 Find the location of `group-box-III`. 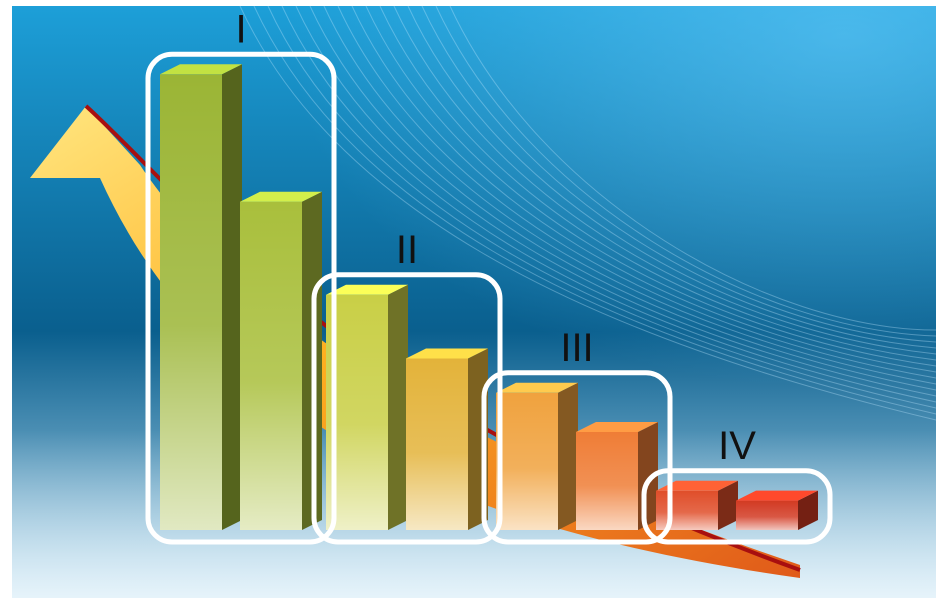

group-box-III is located at coordinates (577, 457).